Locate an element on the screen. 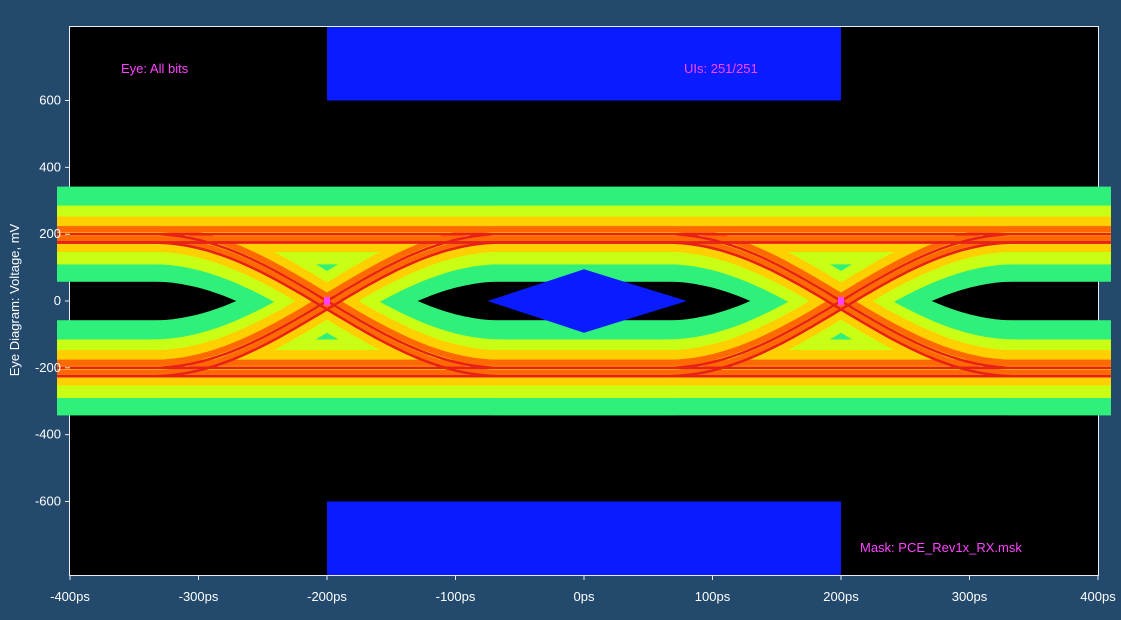 This screenshot has height=620, width=1121. mask-file-label: Mask: PCE_Rev1x_RX.msk is located at coordinates (941, 547).